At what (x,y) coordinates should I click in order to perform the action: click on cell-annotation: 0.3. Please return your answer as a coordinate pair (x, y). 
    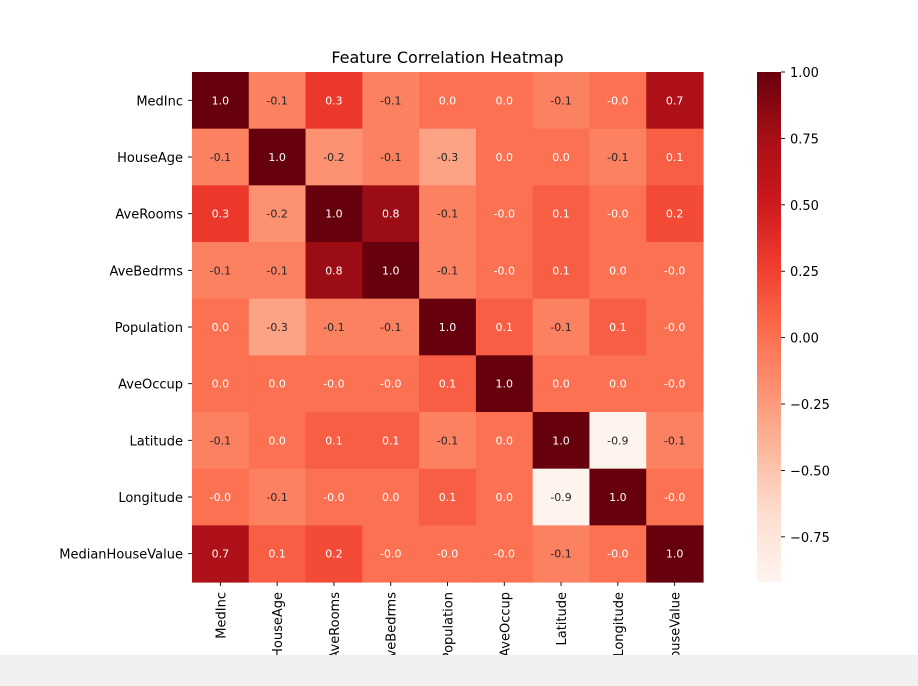
    Looking at the image, I should click on (221, 214).